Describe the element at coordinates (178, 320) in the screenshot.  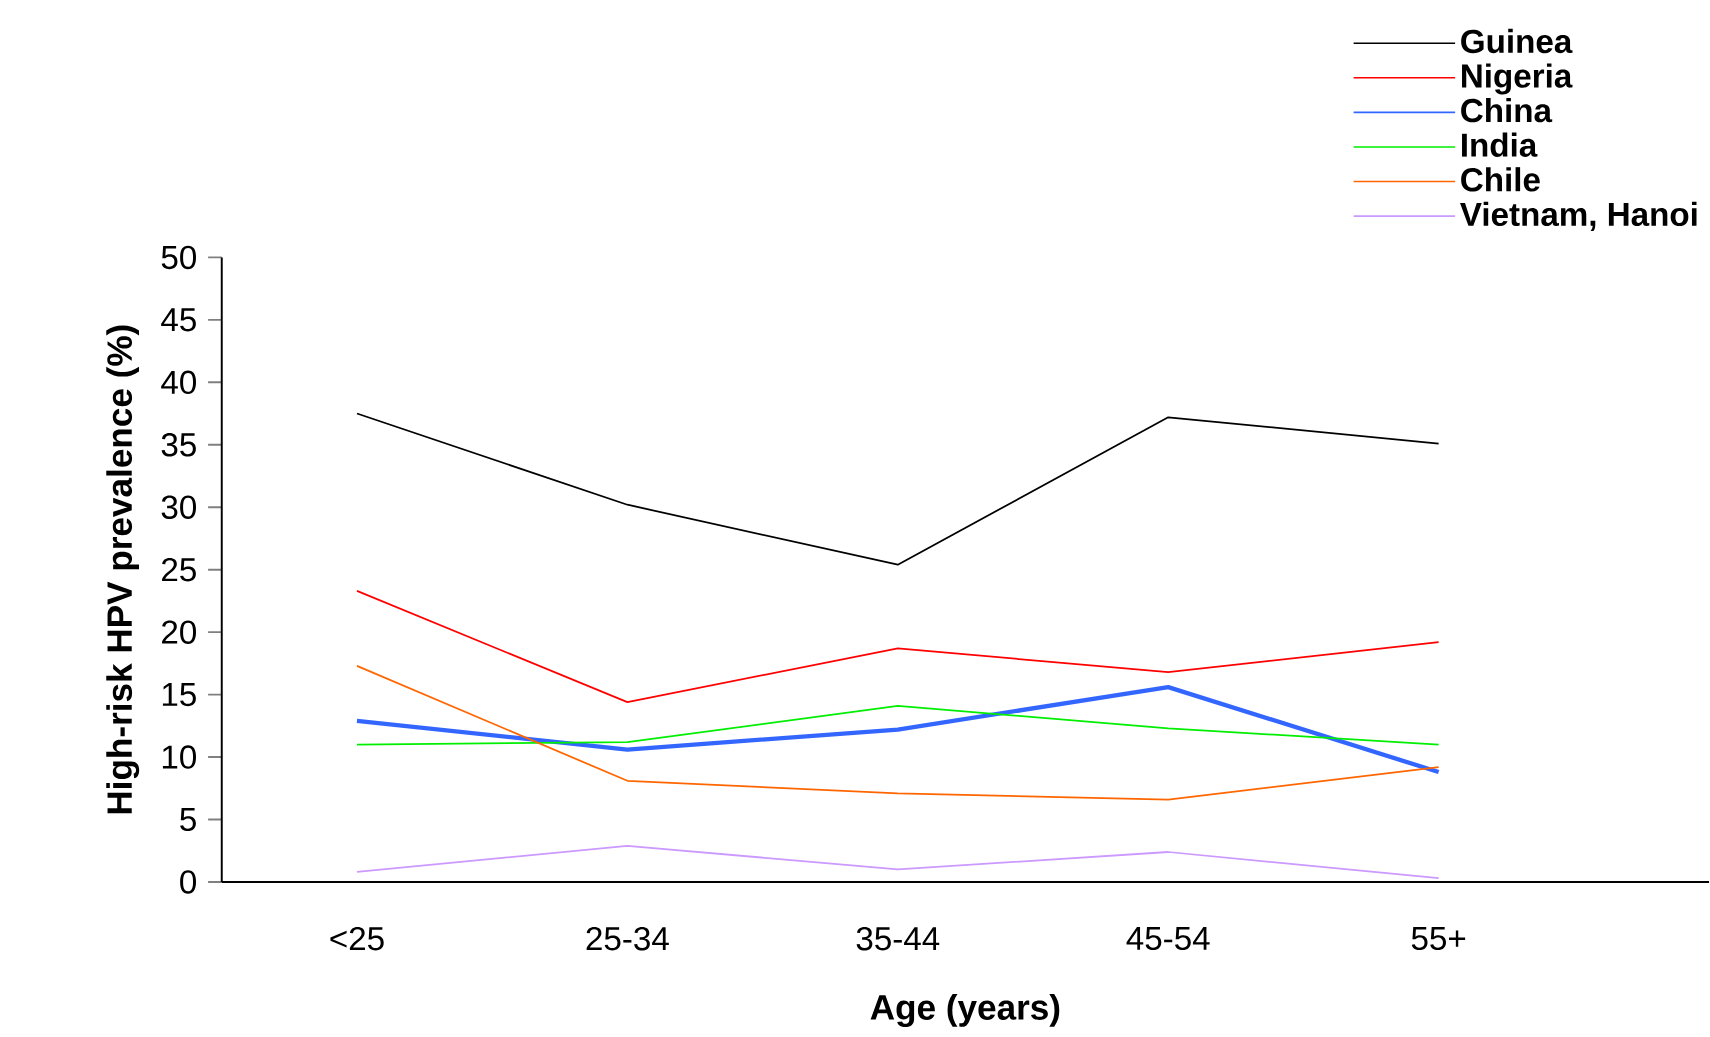
I see `y-tick-label: 45` at that location.